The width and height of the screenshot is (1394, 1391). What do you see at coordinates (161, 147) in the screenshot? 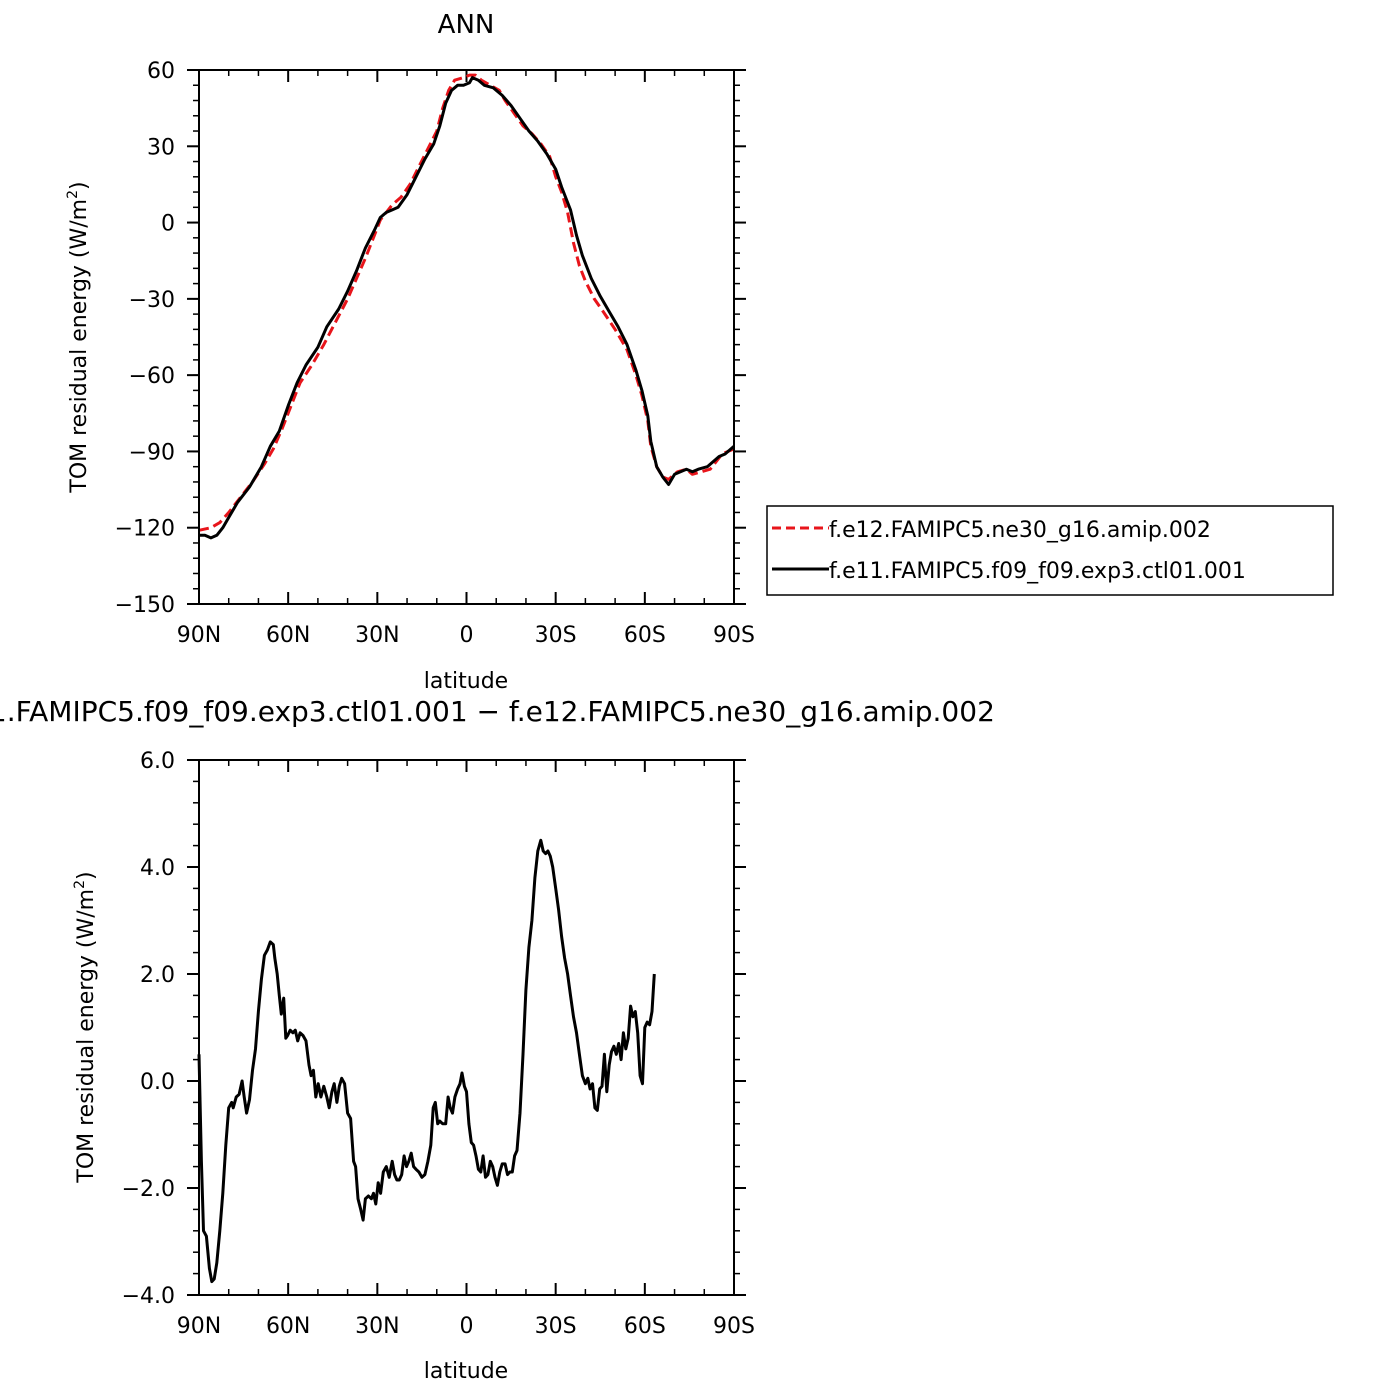
I see `y-tick-label: 30` at bounding box center [161, 147].